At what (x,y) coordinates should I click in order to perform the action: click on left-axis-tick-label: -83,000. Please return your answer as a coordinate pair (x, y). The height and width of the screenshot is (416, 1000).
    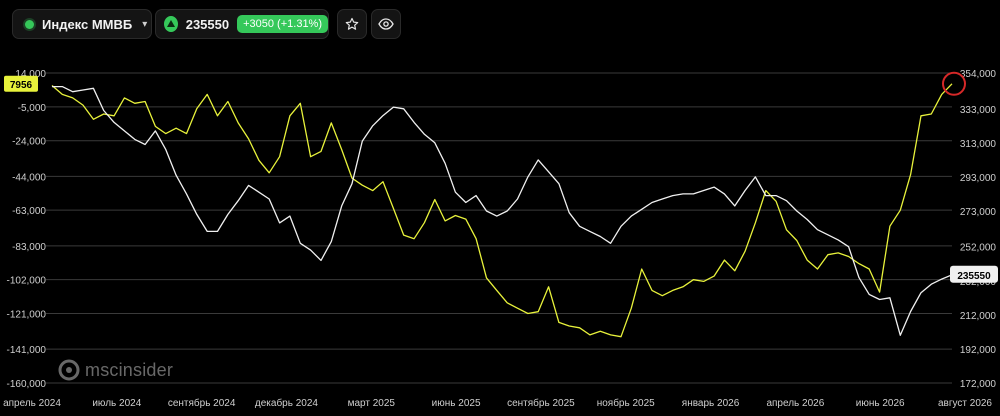
    Looking at the image, I should click on (29, 247).